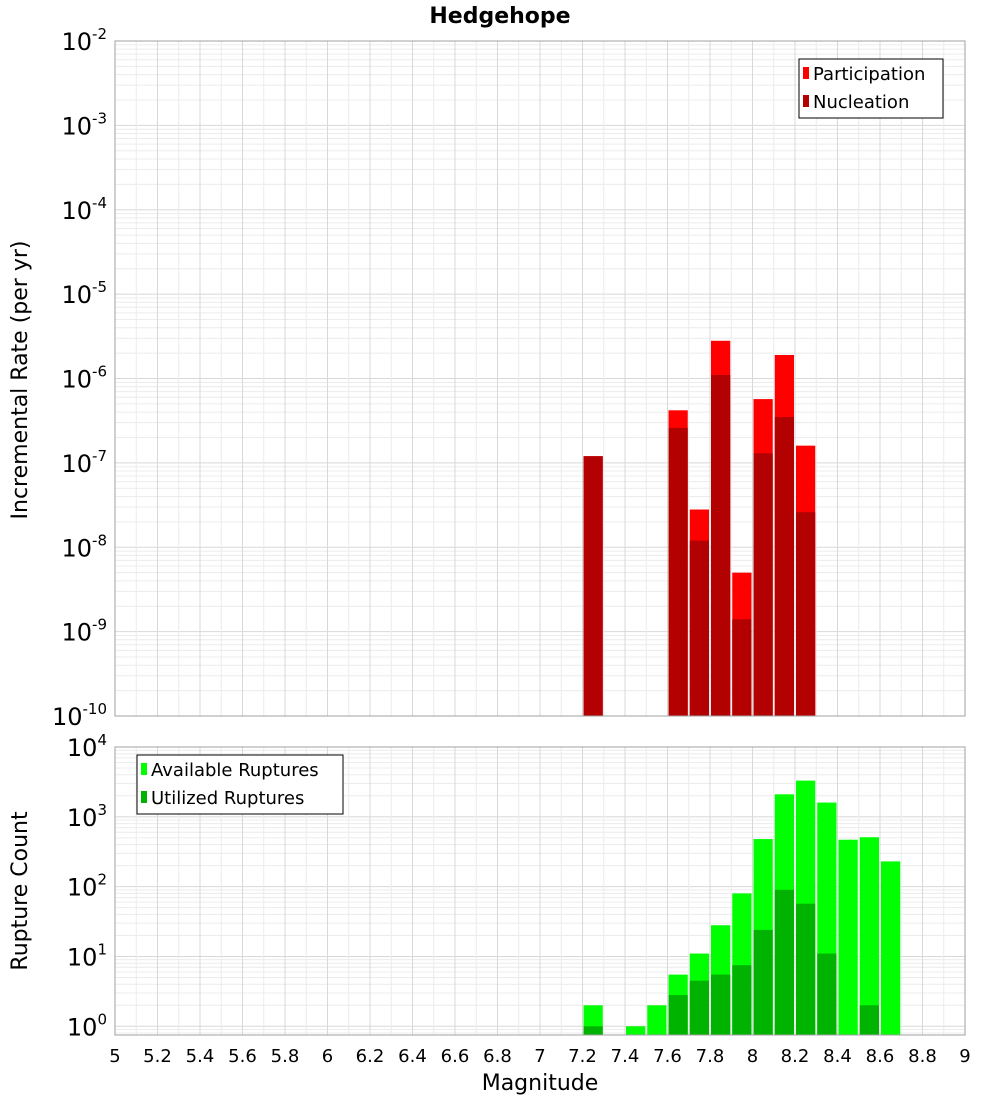  I want to click on x-tick-label: 7.6, so click(667, 1056).